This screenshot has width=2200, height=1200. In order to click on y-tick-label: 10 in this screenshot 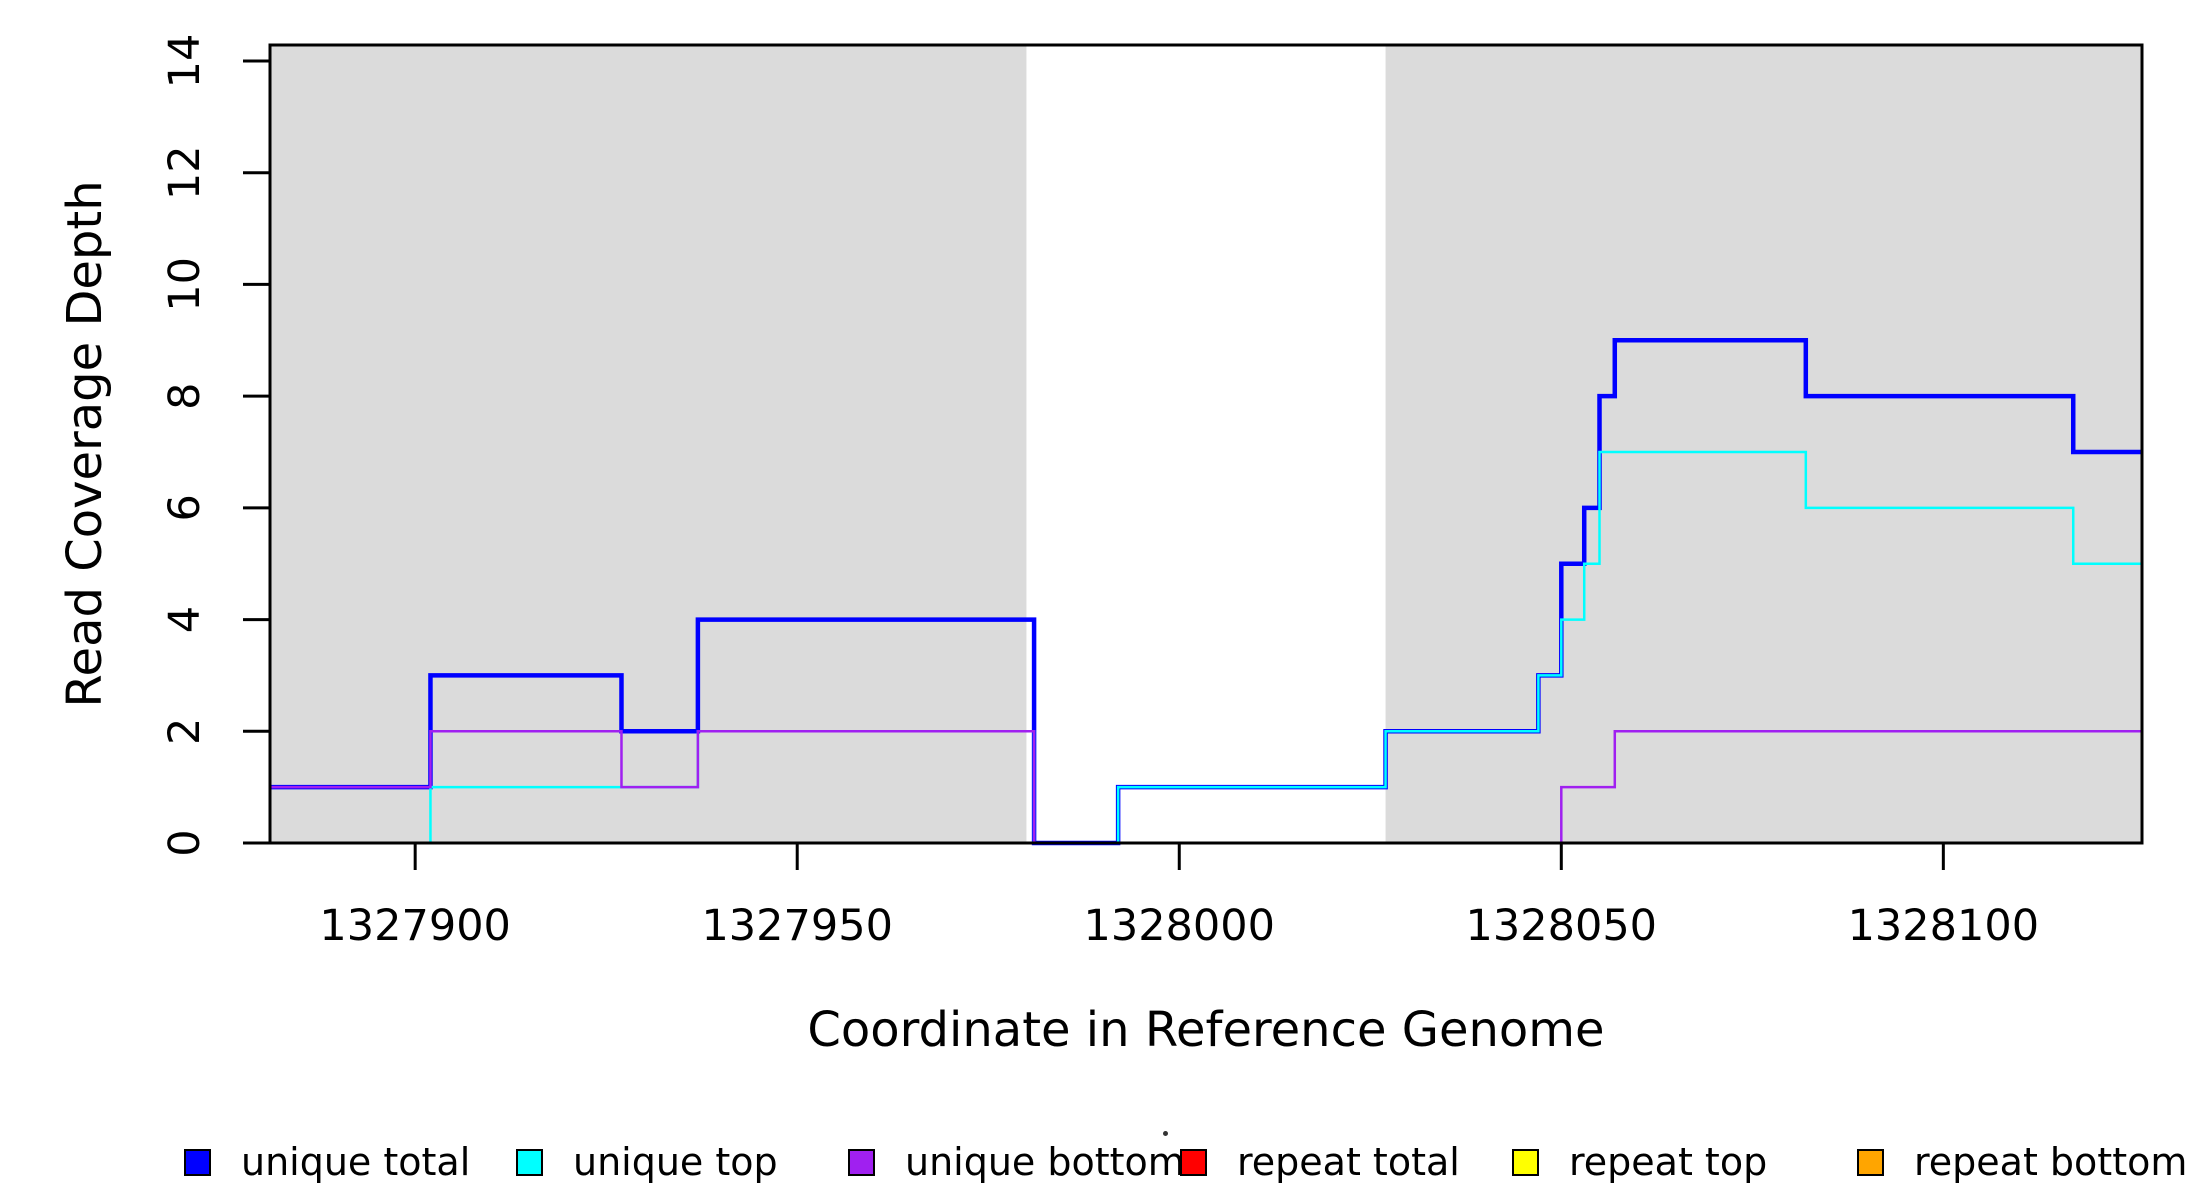, I will do `click(185, 284)`.